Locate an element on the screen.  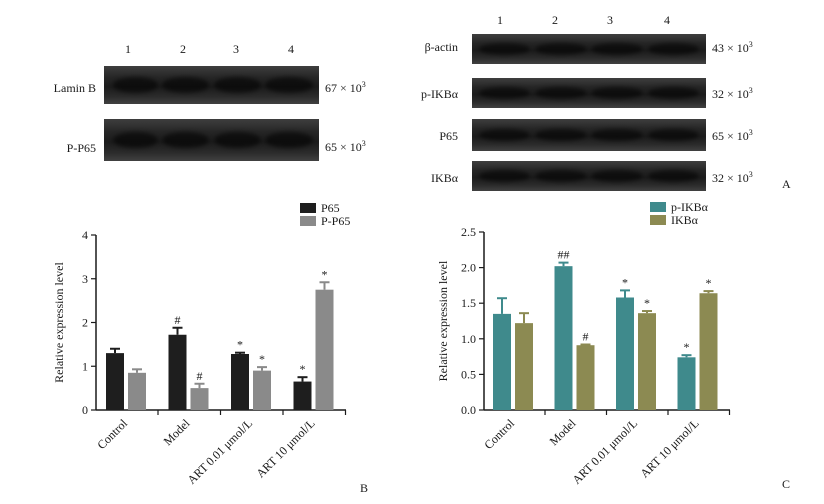
blot-row-label: IKBα is located at coordinates (444, 178).